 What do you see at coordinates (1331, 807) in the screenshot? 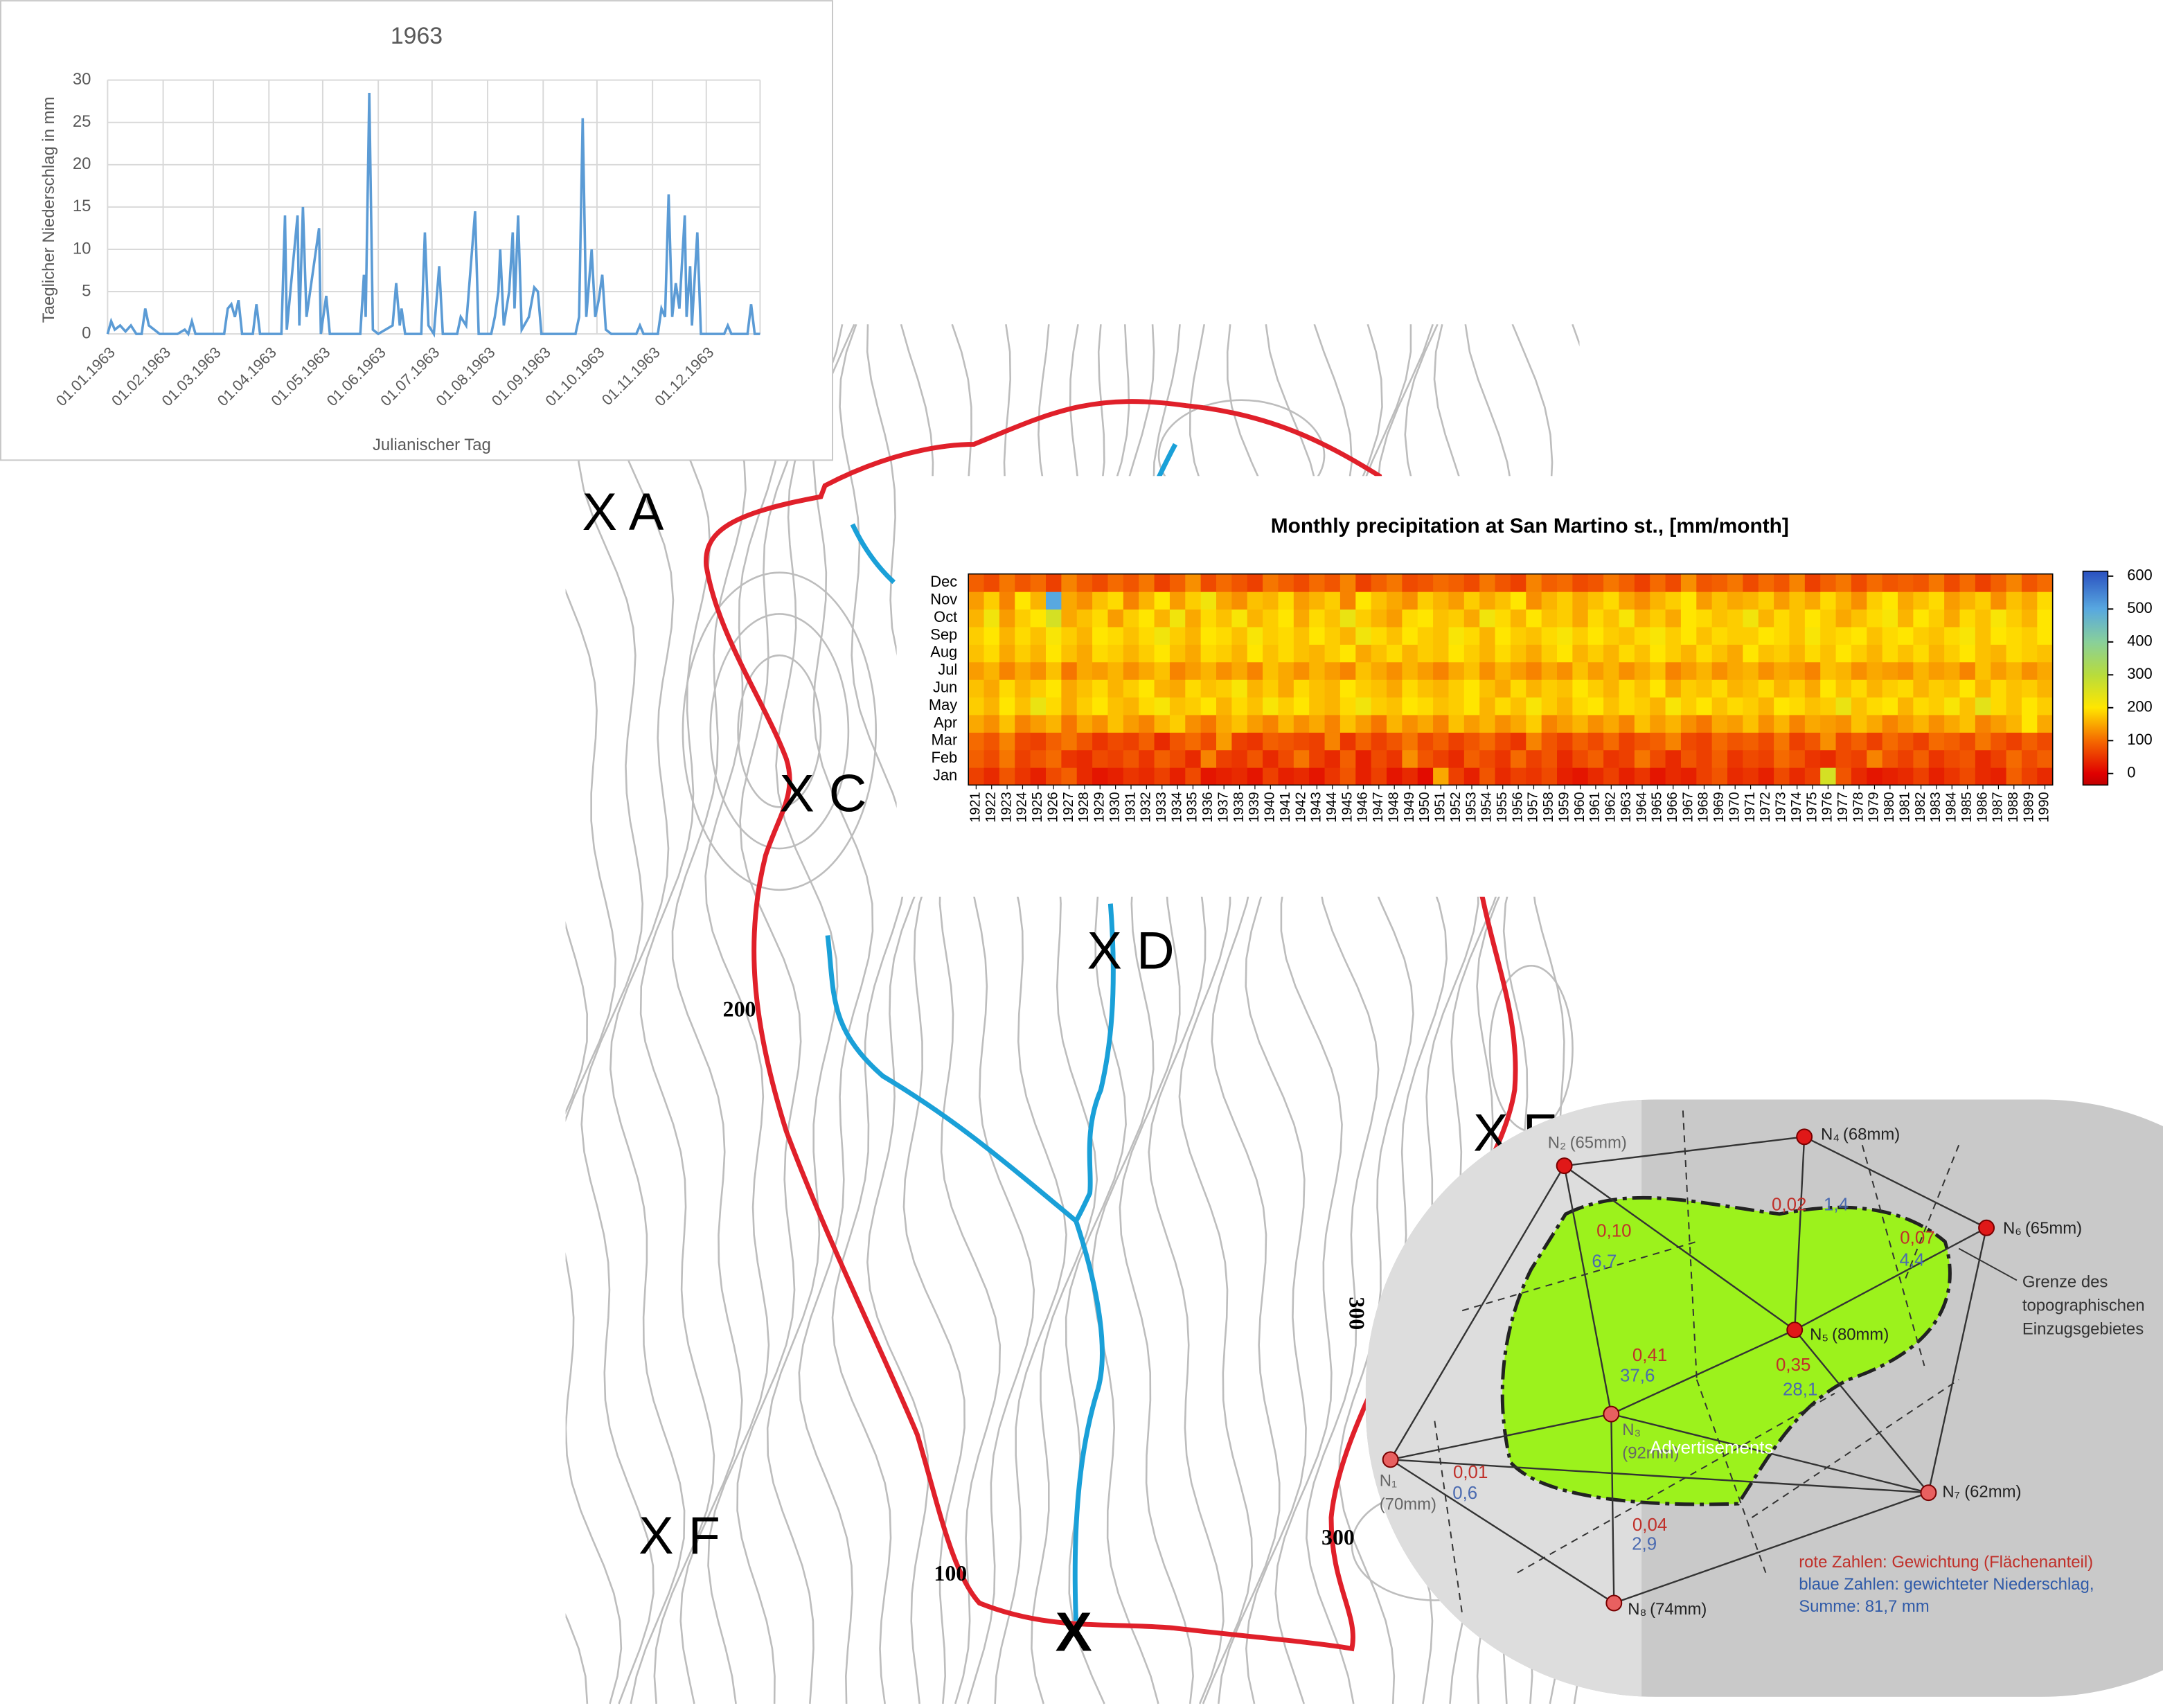
I see `x-tick-label: 1944` at bounding box center [1331, 807].